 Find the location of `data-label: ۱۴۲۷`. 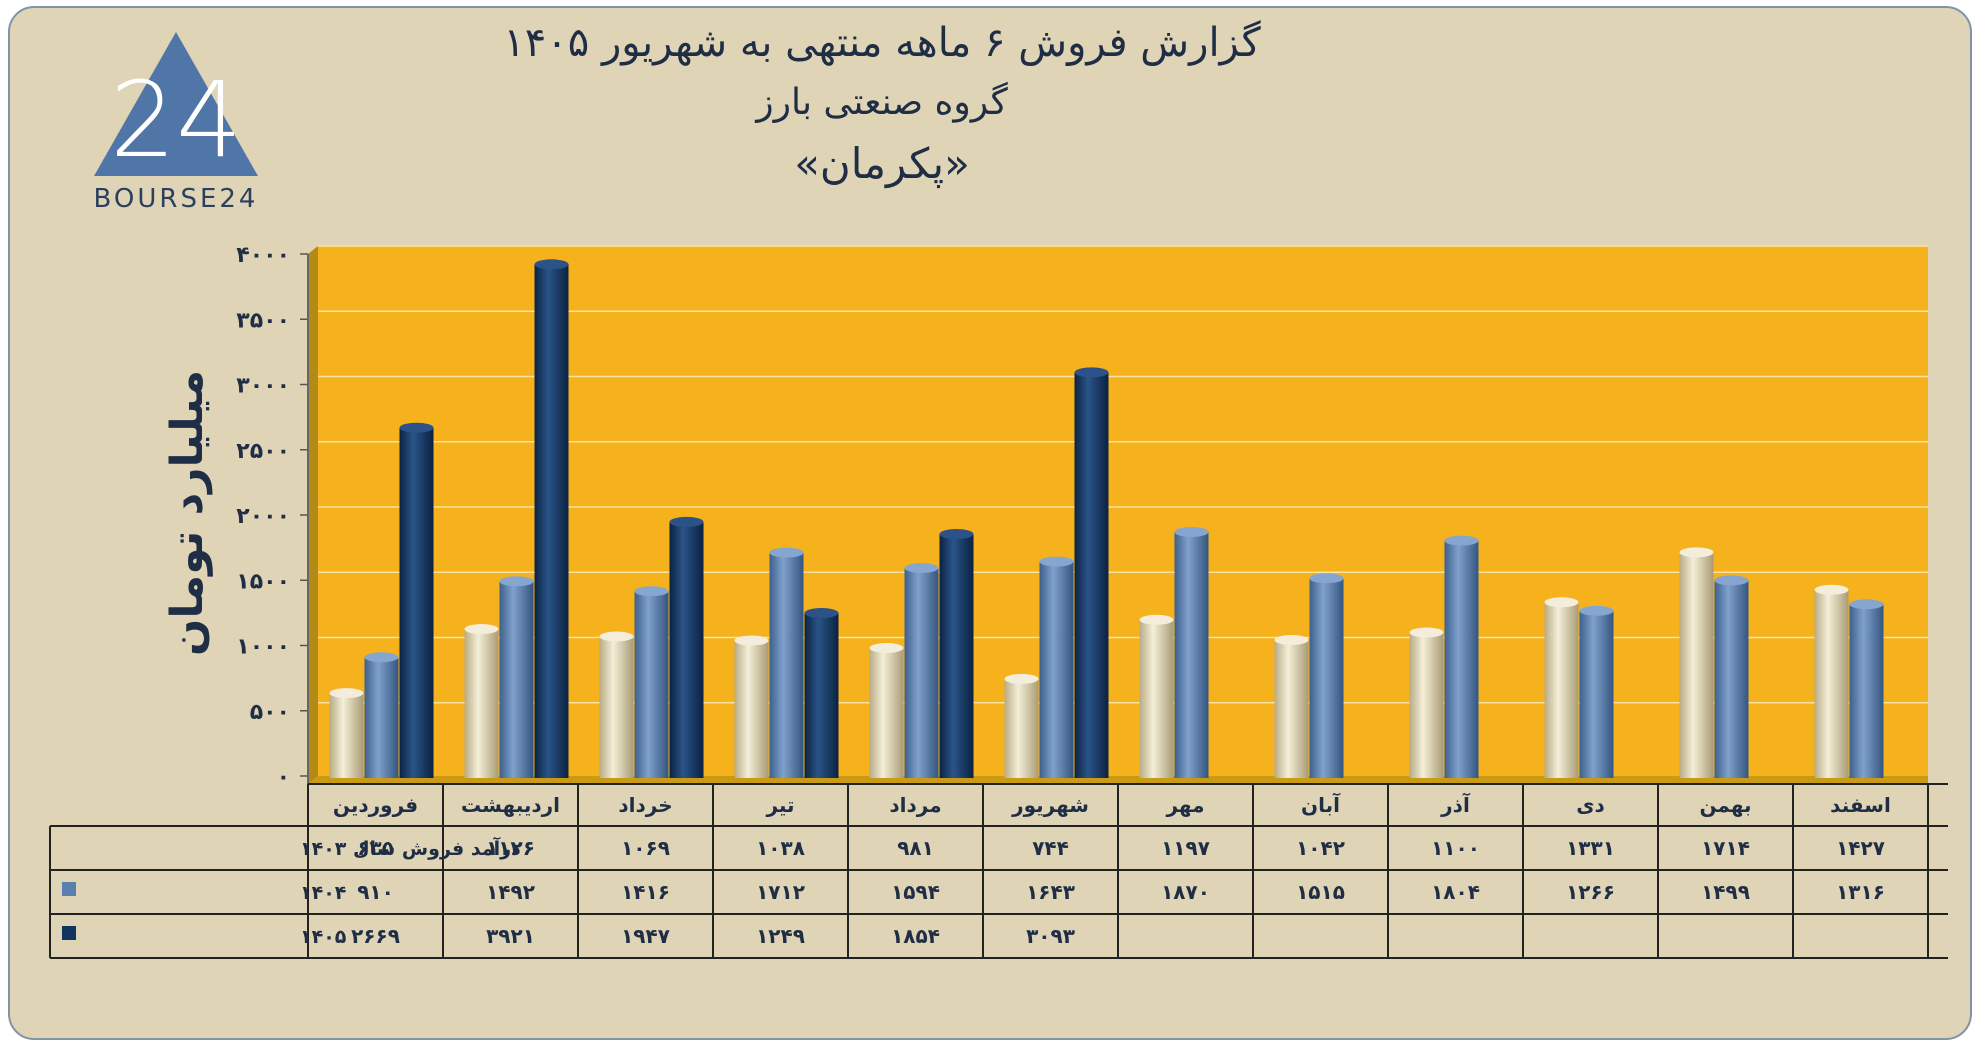

data-label: ۱۴۲۷ is located at coordinates (1860, 848).